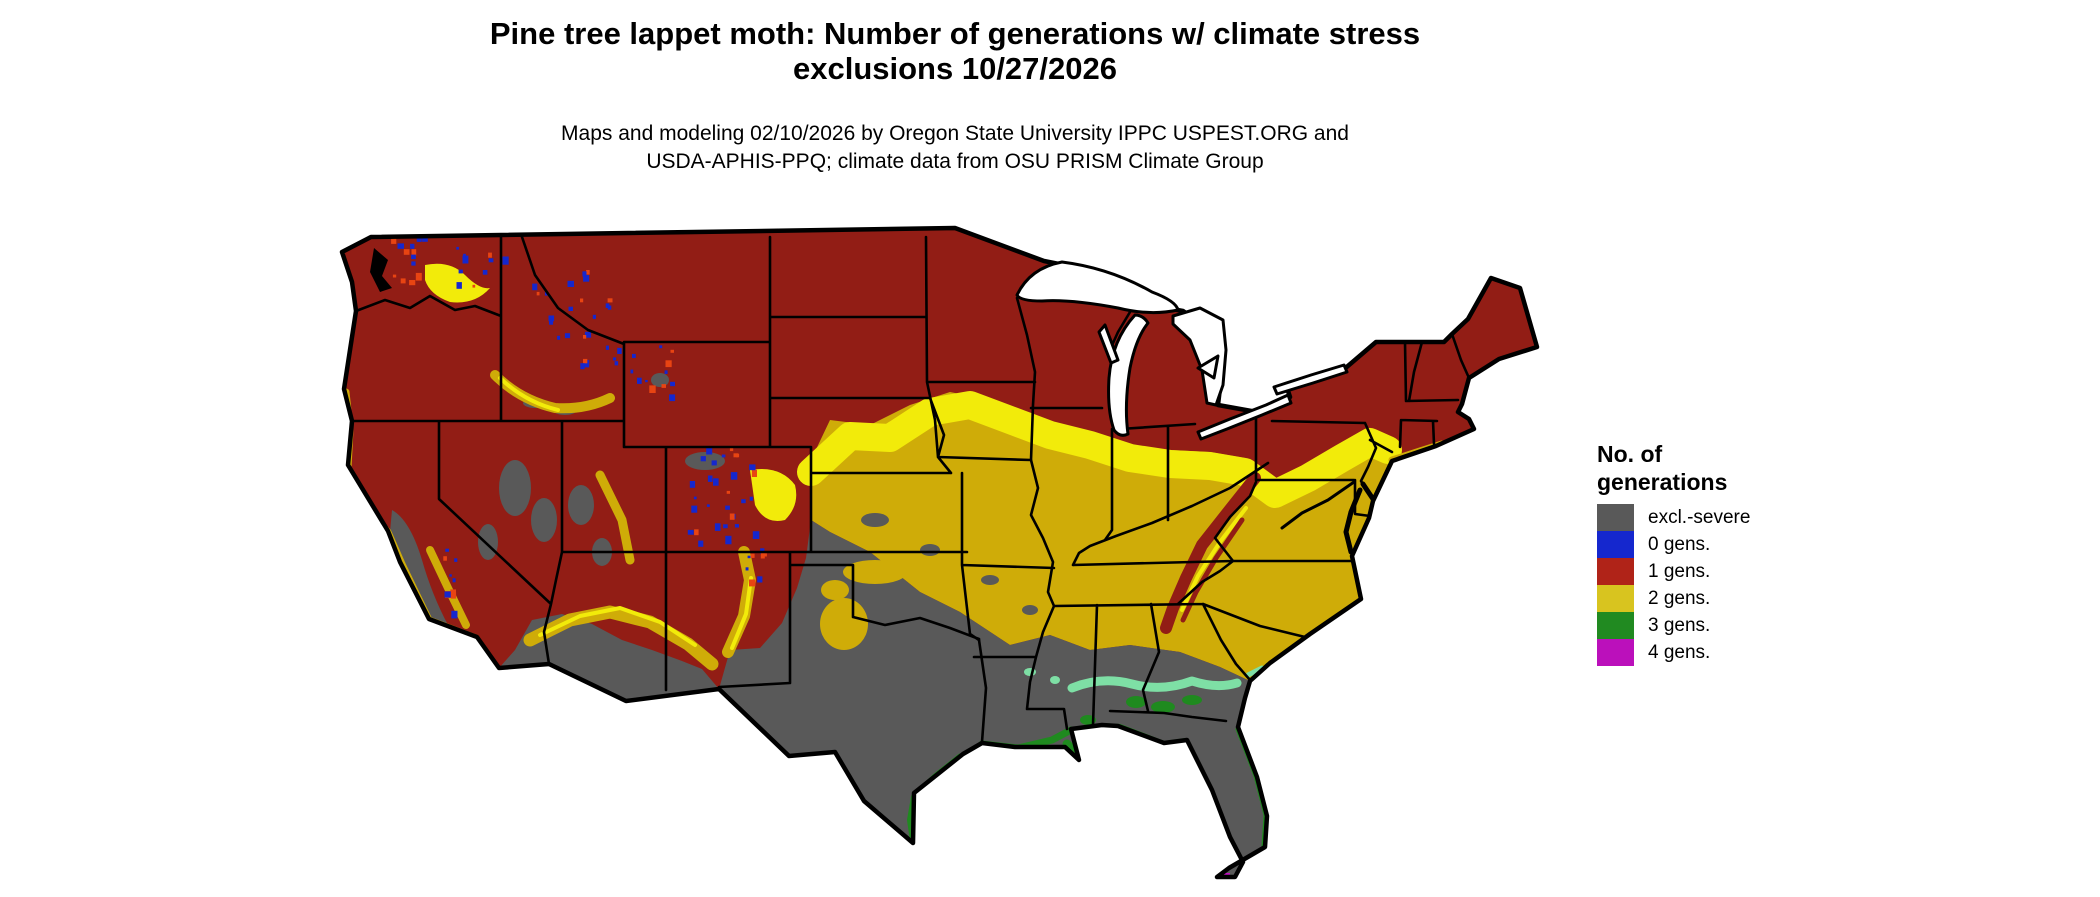 The image size is (2100, 897). I want to click on transition-band, so click(1099, 449).